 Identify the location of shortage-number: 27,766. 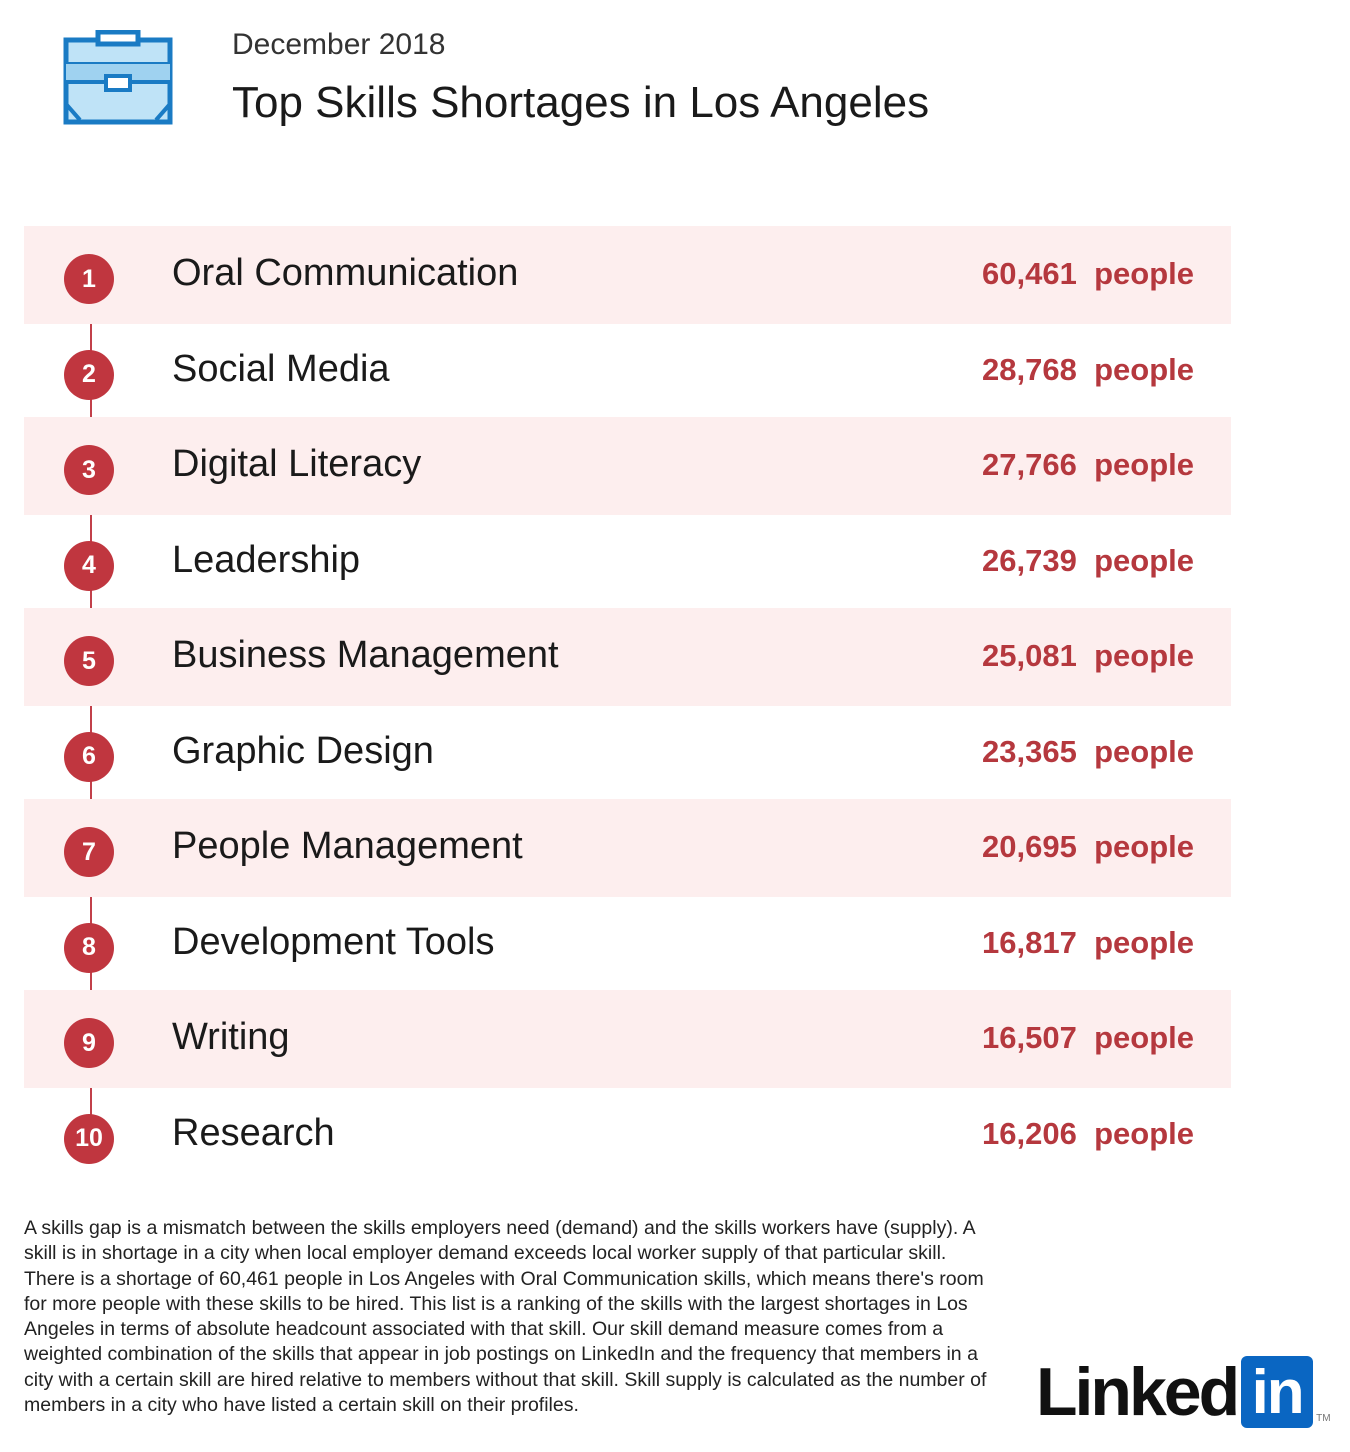
(1029, 464).